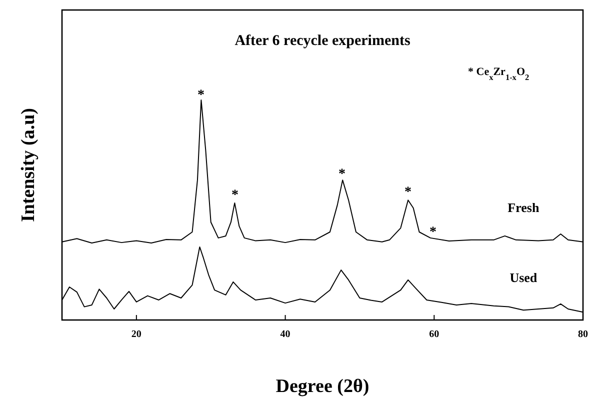  Describe the element at coordinates (499, 74) in the screenshot. I see `text: * Ce$_{x}$Zr$_{1-x}$O$_{2}$` at that location.